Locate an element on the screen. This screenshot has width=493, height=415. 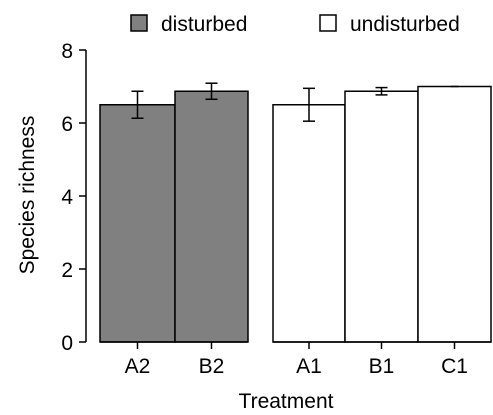
y-tick-label: 0 is located at coordinates (67, 343).